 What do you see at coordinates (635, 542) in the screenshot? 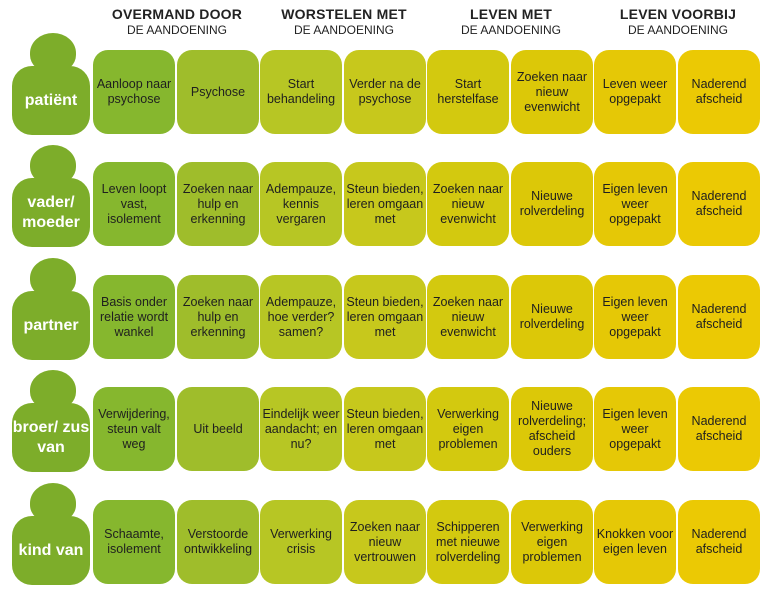
I see `phase-cell: Knokken voor eigen leven` at bounding box center [635, 542].